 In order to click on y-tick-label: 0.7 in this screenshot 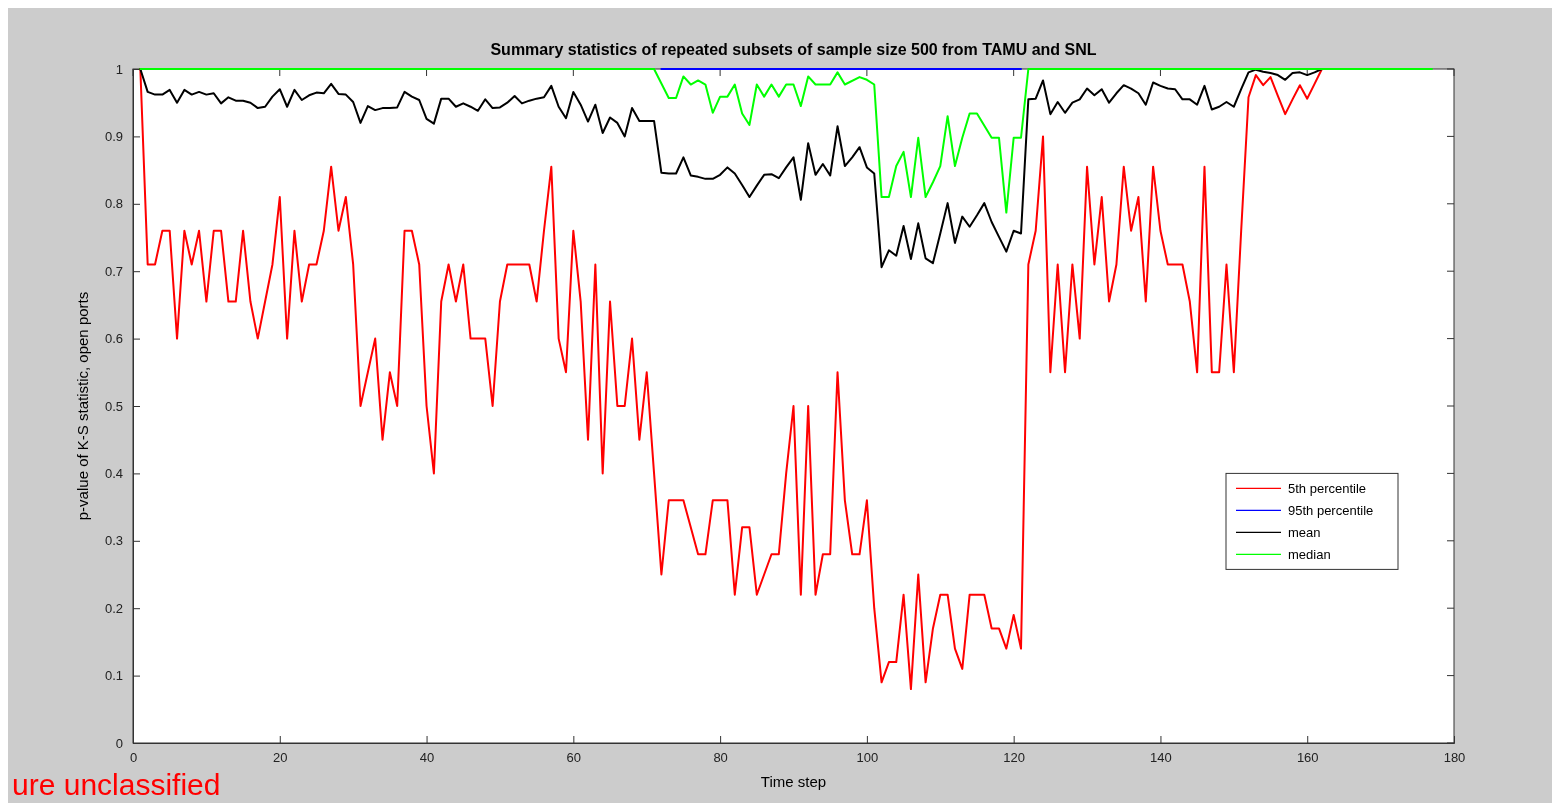, I will do `click(113, 271)`.